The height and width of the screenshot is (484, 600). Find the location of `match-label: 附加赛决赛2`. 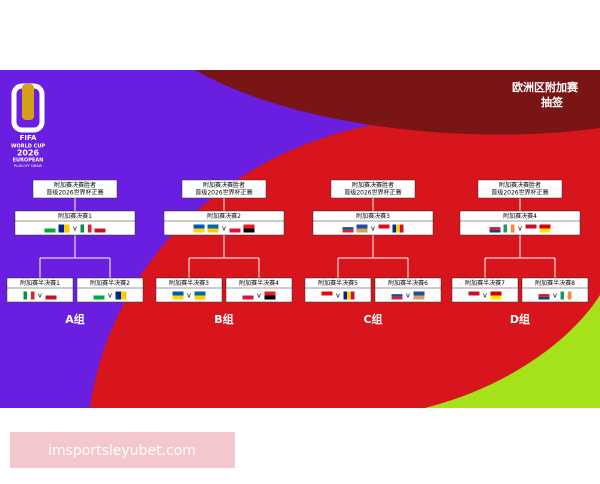

match-label: 附加赛决赛2 is located at coordinates (224, 216).